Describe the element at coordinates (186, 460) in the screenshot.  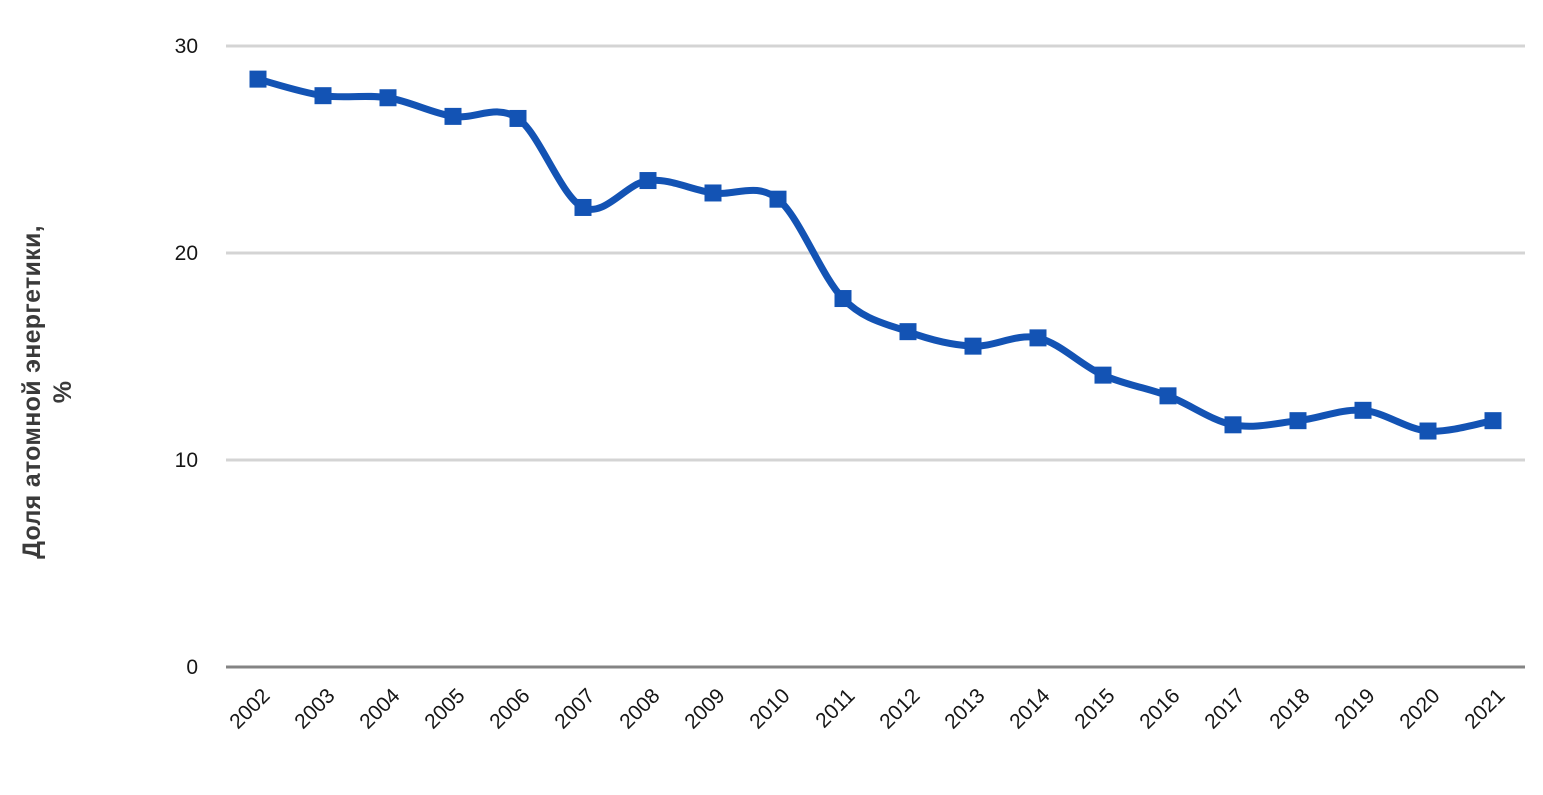
I see `y-tick-label-10: 10` at that location.